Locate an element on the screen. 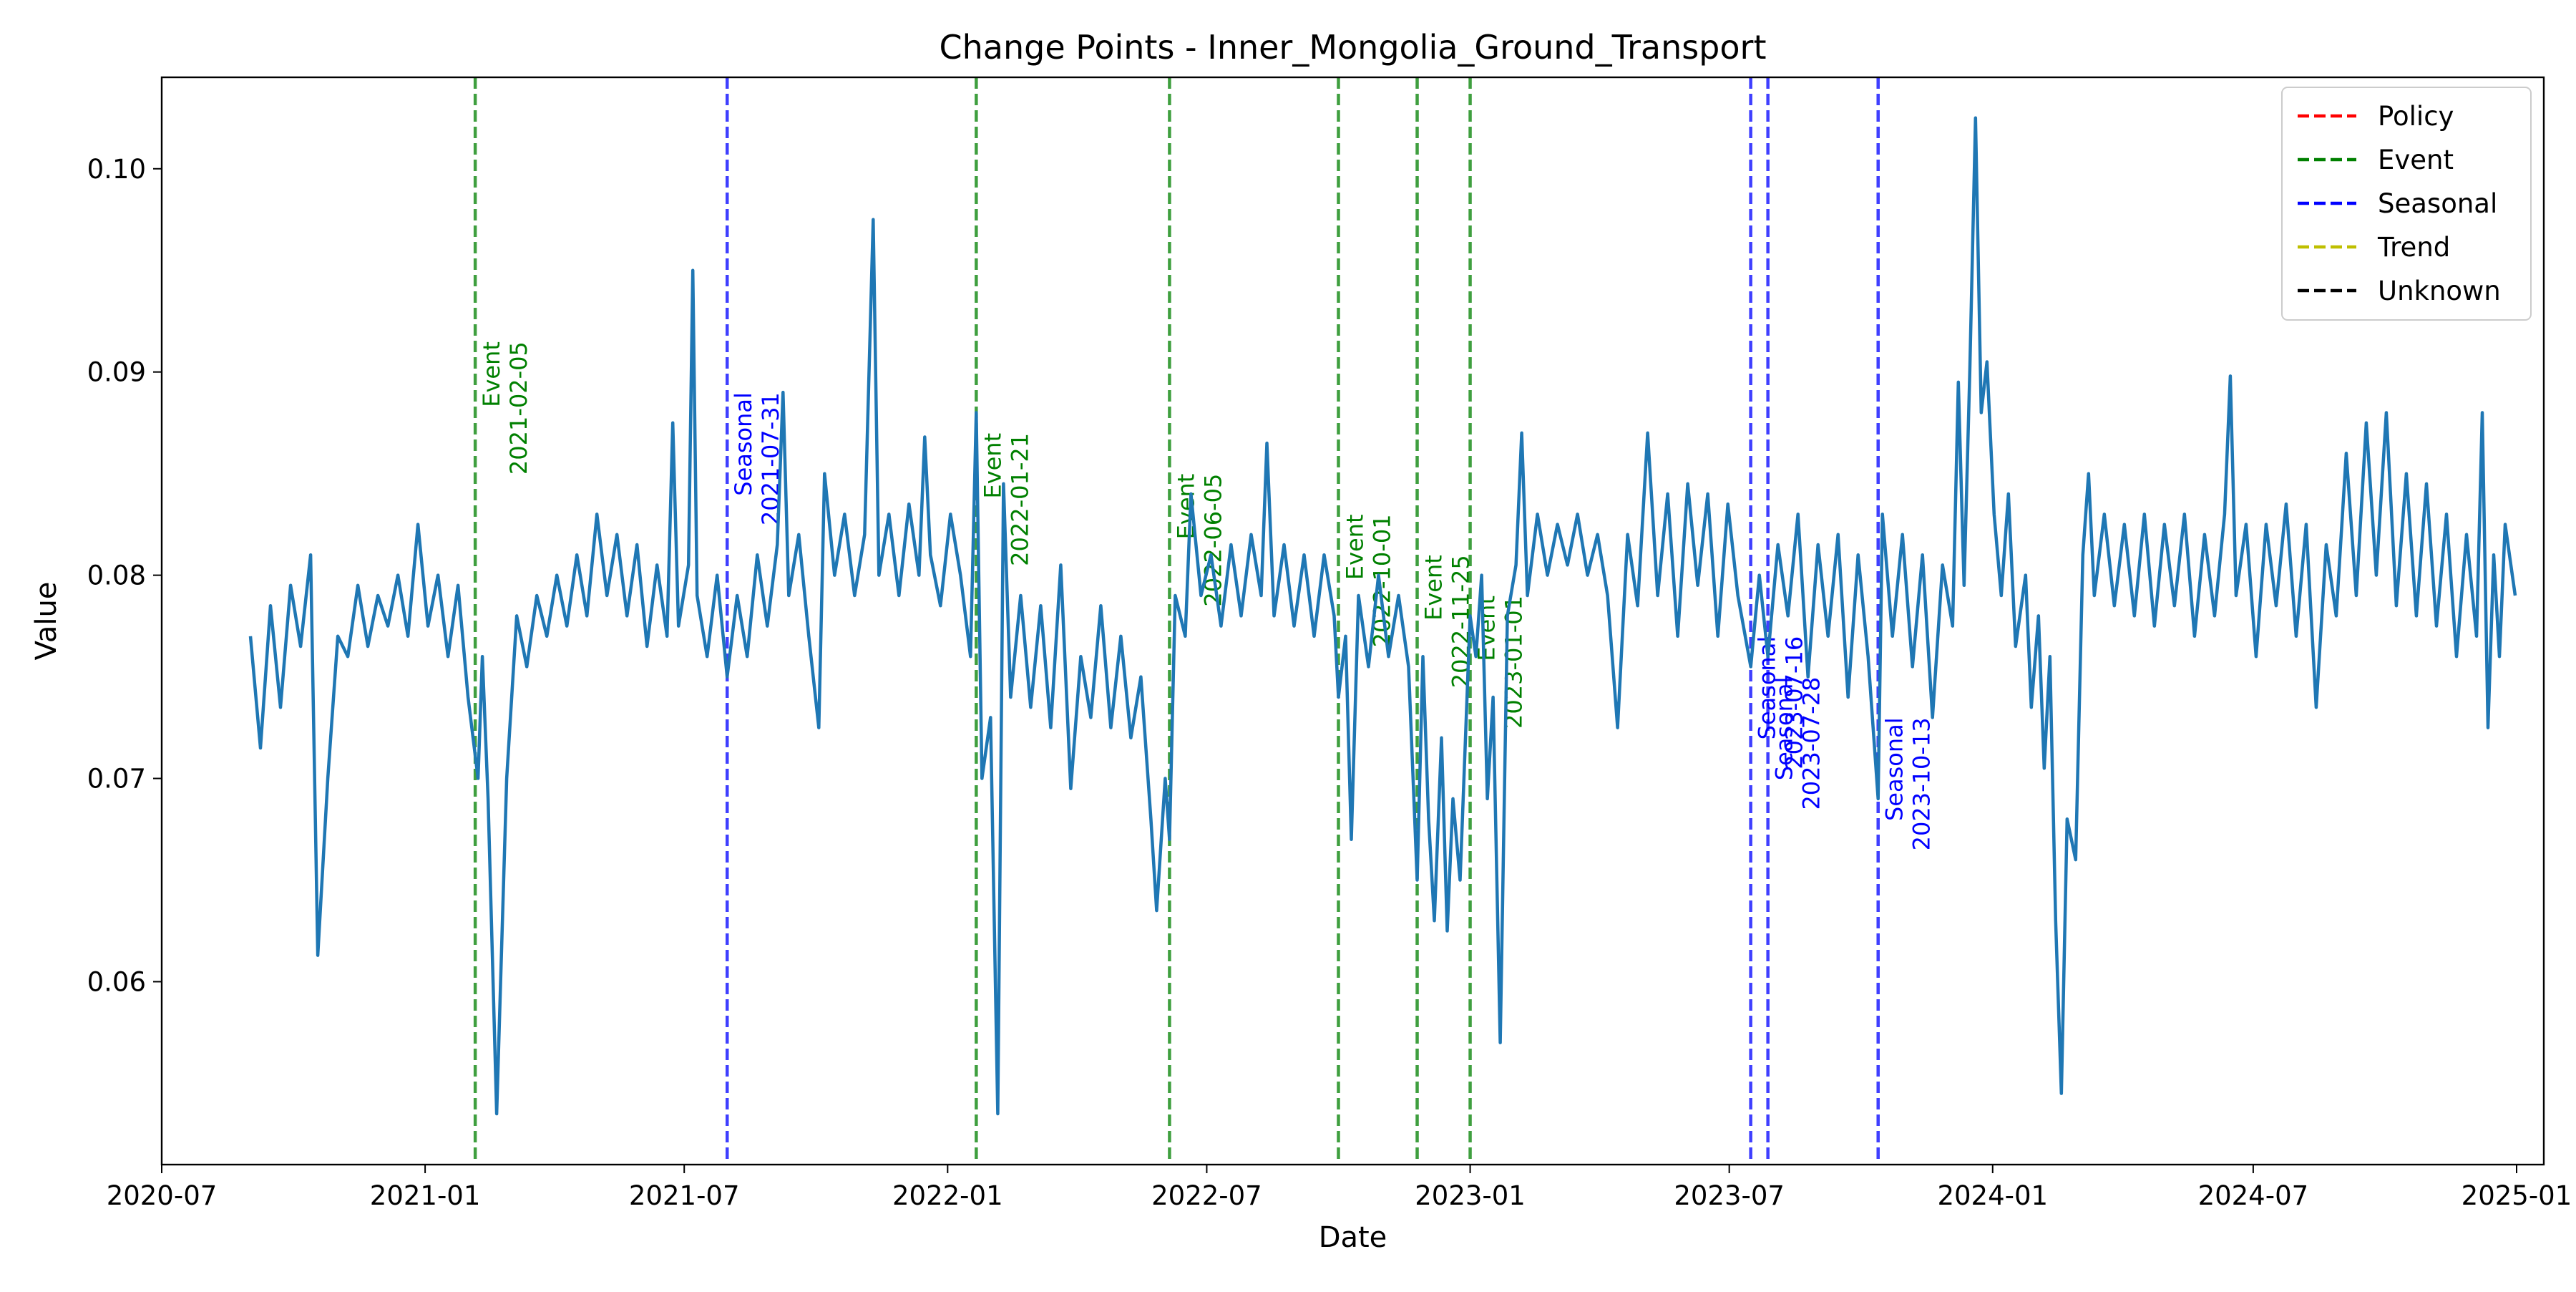 The height and width of the screenshot is (1292, 2576). change-point-type-8: Seasonal is located at coordinates (1784, 729).